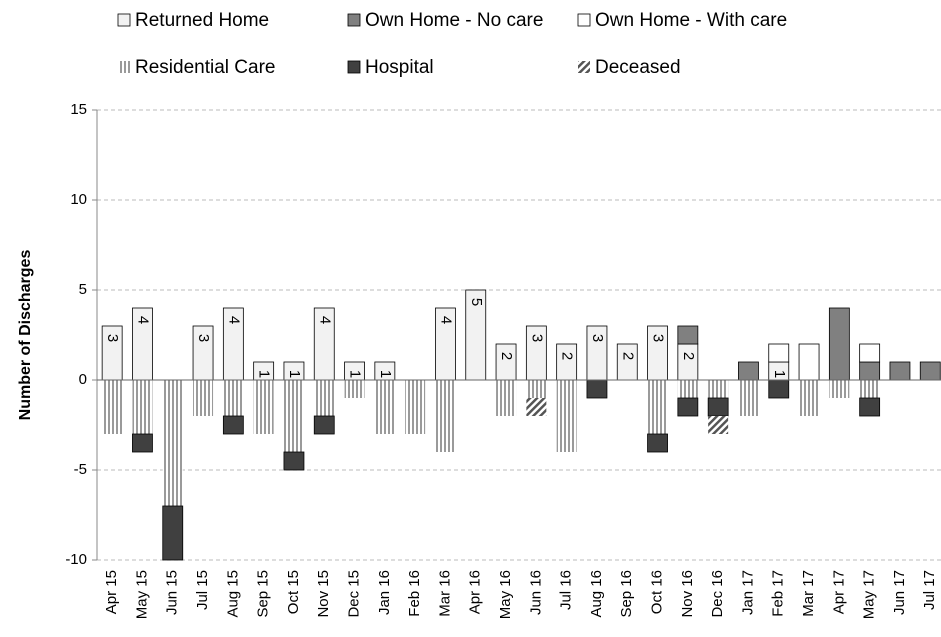 The height and width of the screenshot is (637, 941). I want to click on x-tick-label: Feb 17, so click(778, 593).